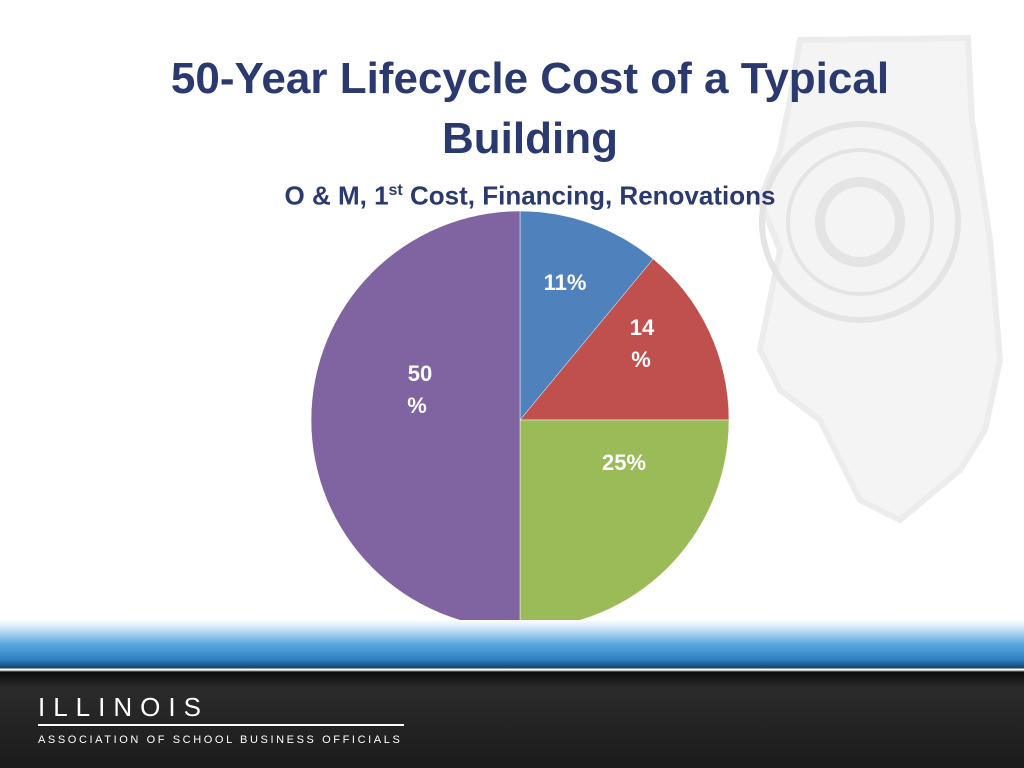  I want to click on subtitle-superscript: st, so click(395, 190).